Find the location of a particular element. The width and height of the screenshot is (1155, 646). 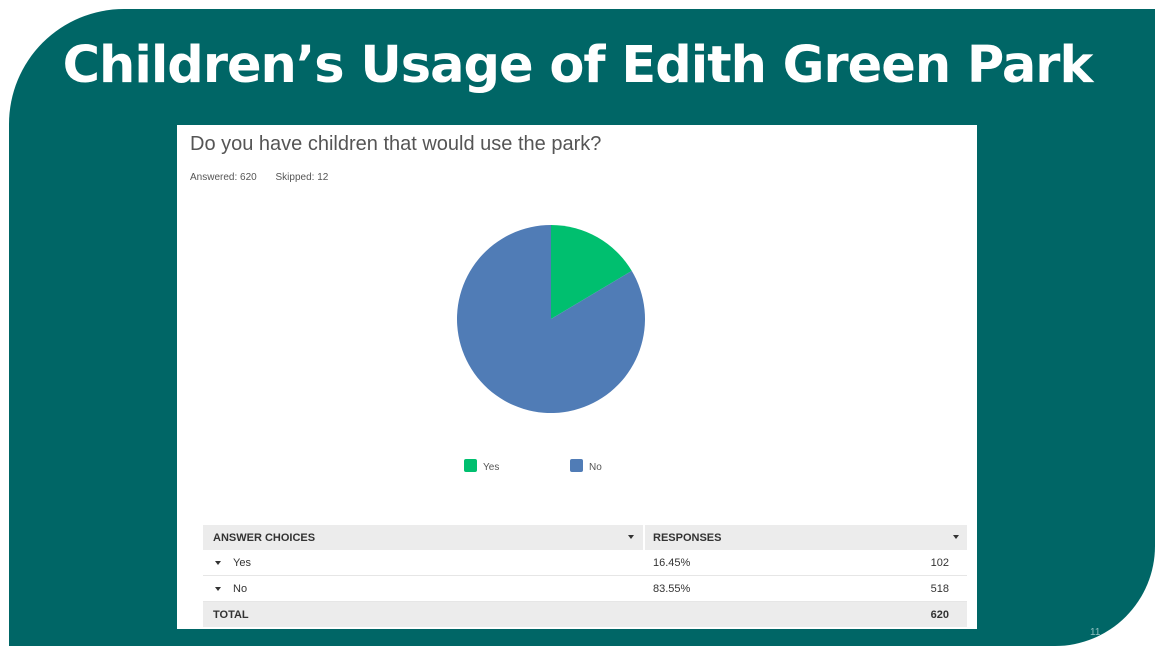

legend-label-yes: Yes is located at coordinates (491, 467).